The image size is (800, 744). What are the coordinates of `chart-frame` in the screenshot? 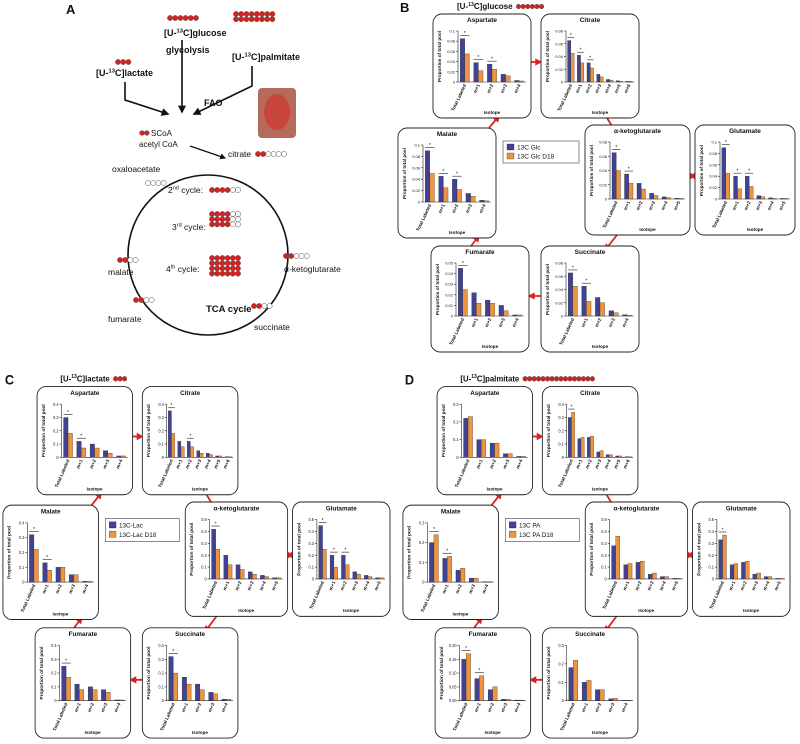 It's located at (341, 559).